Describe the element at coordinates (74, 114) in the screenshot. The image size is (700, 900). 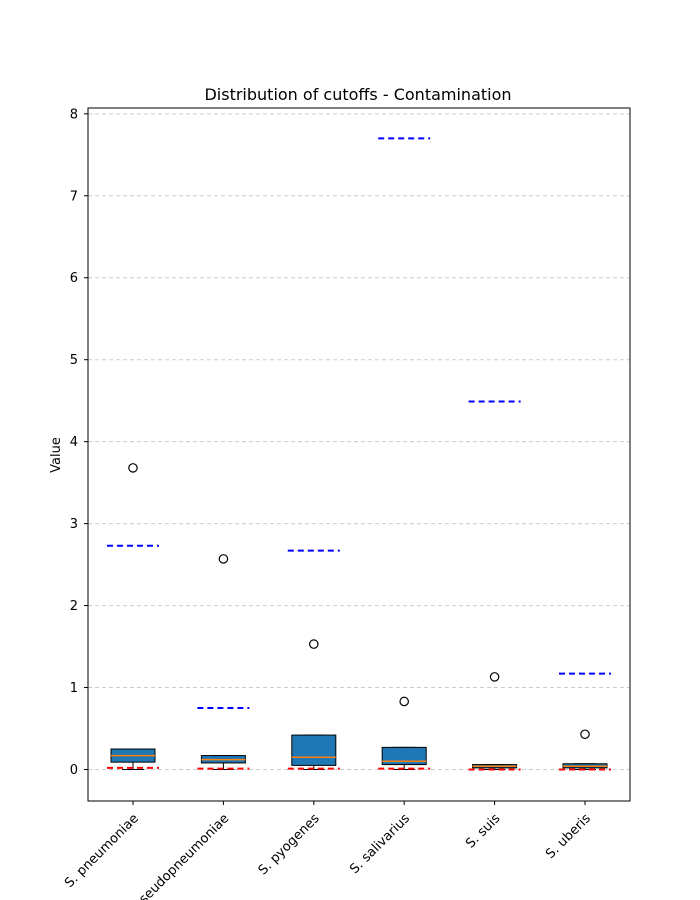
I see `y-tick-label: 8` at that location.